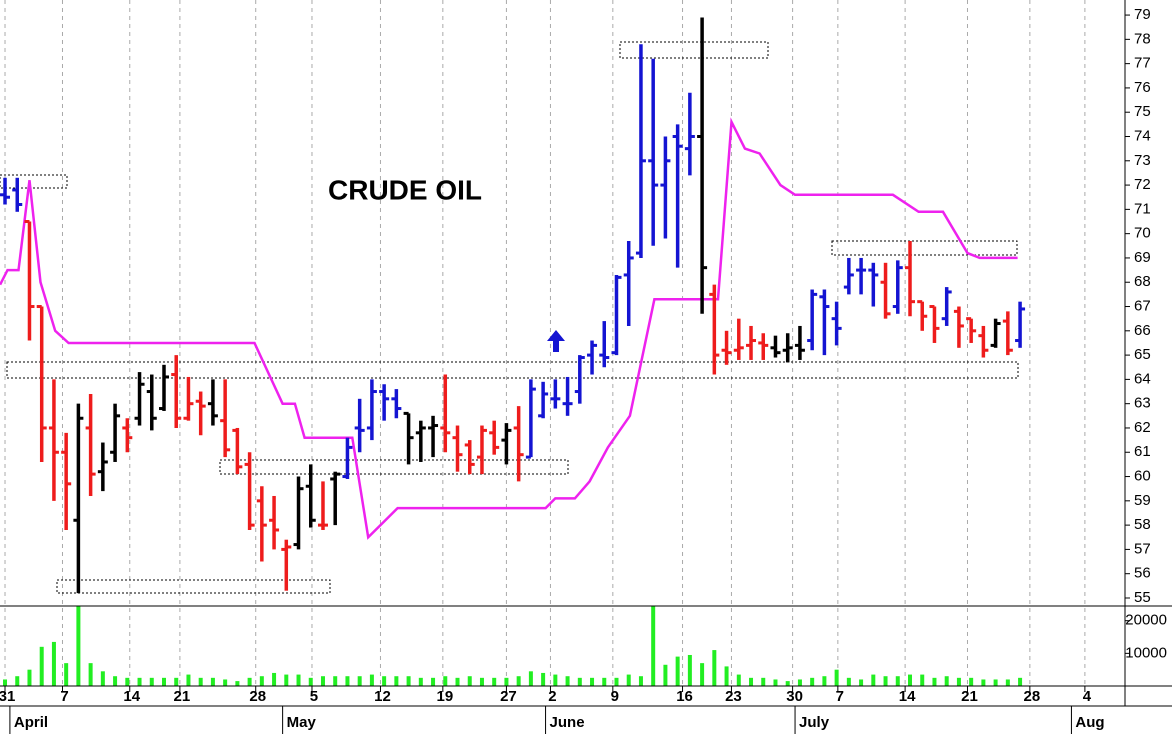  I want to click on x-tick-label: 12, so click(382, 696).